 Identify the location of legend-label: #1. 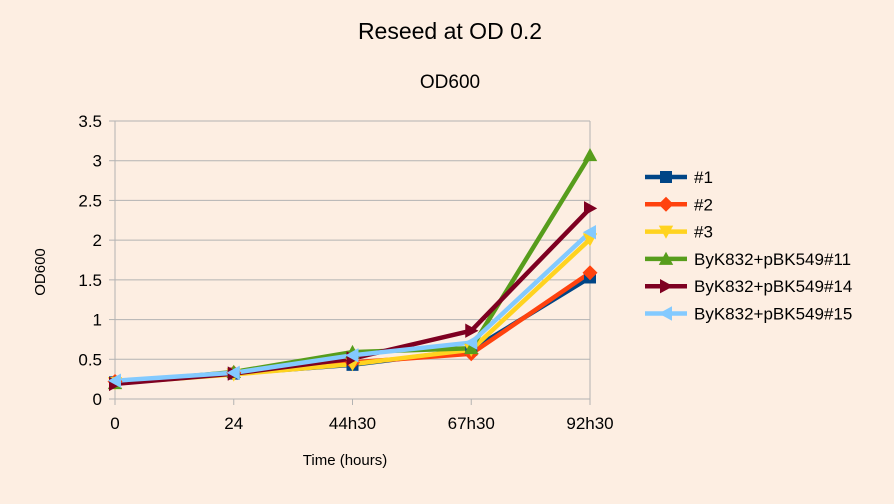
(703, 177).